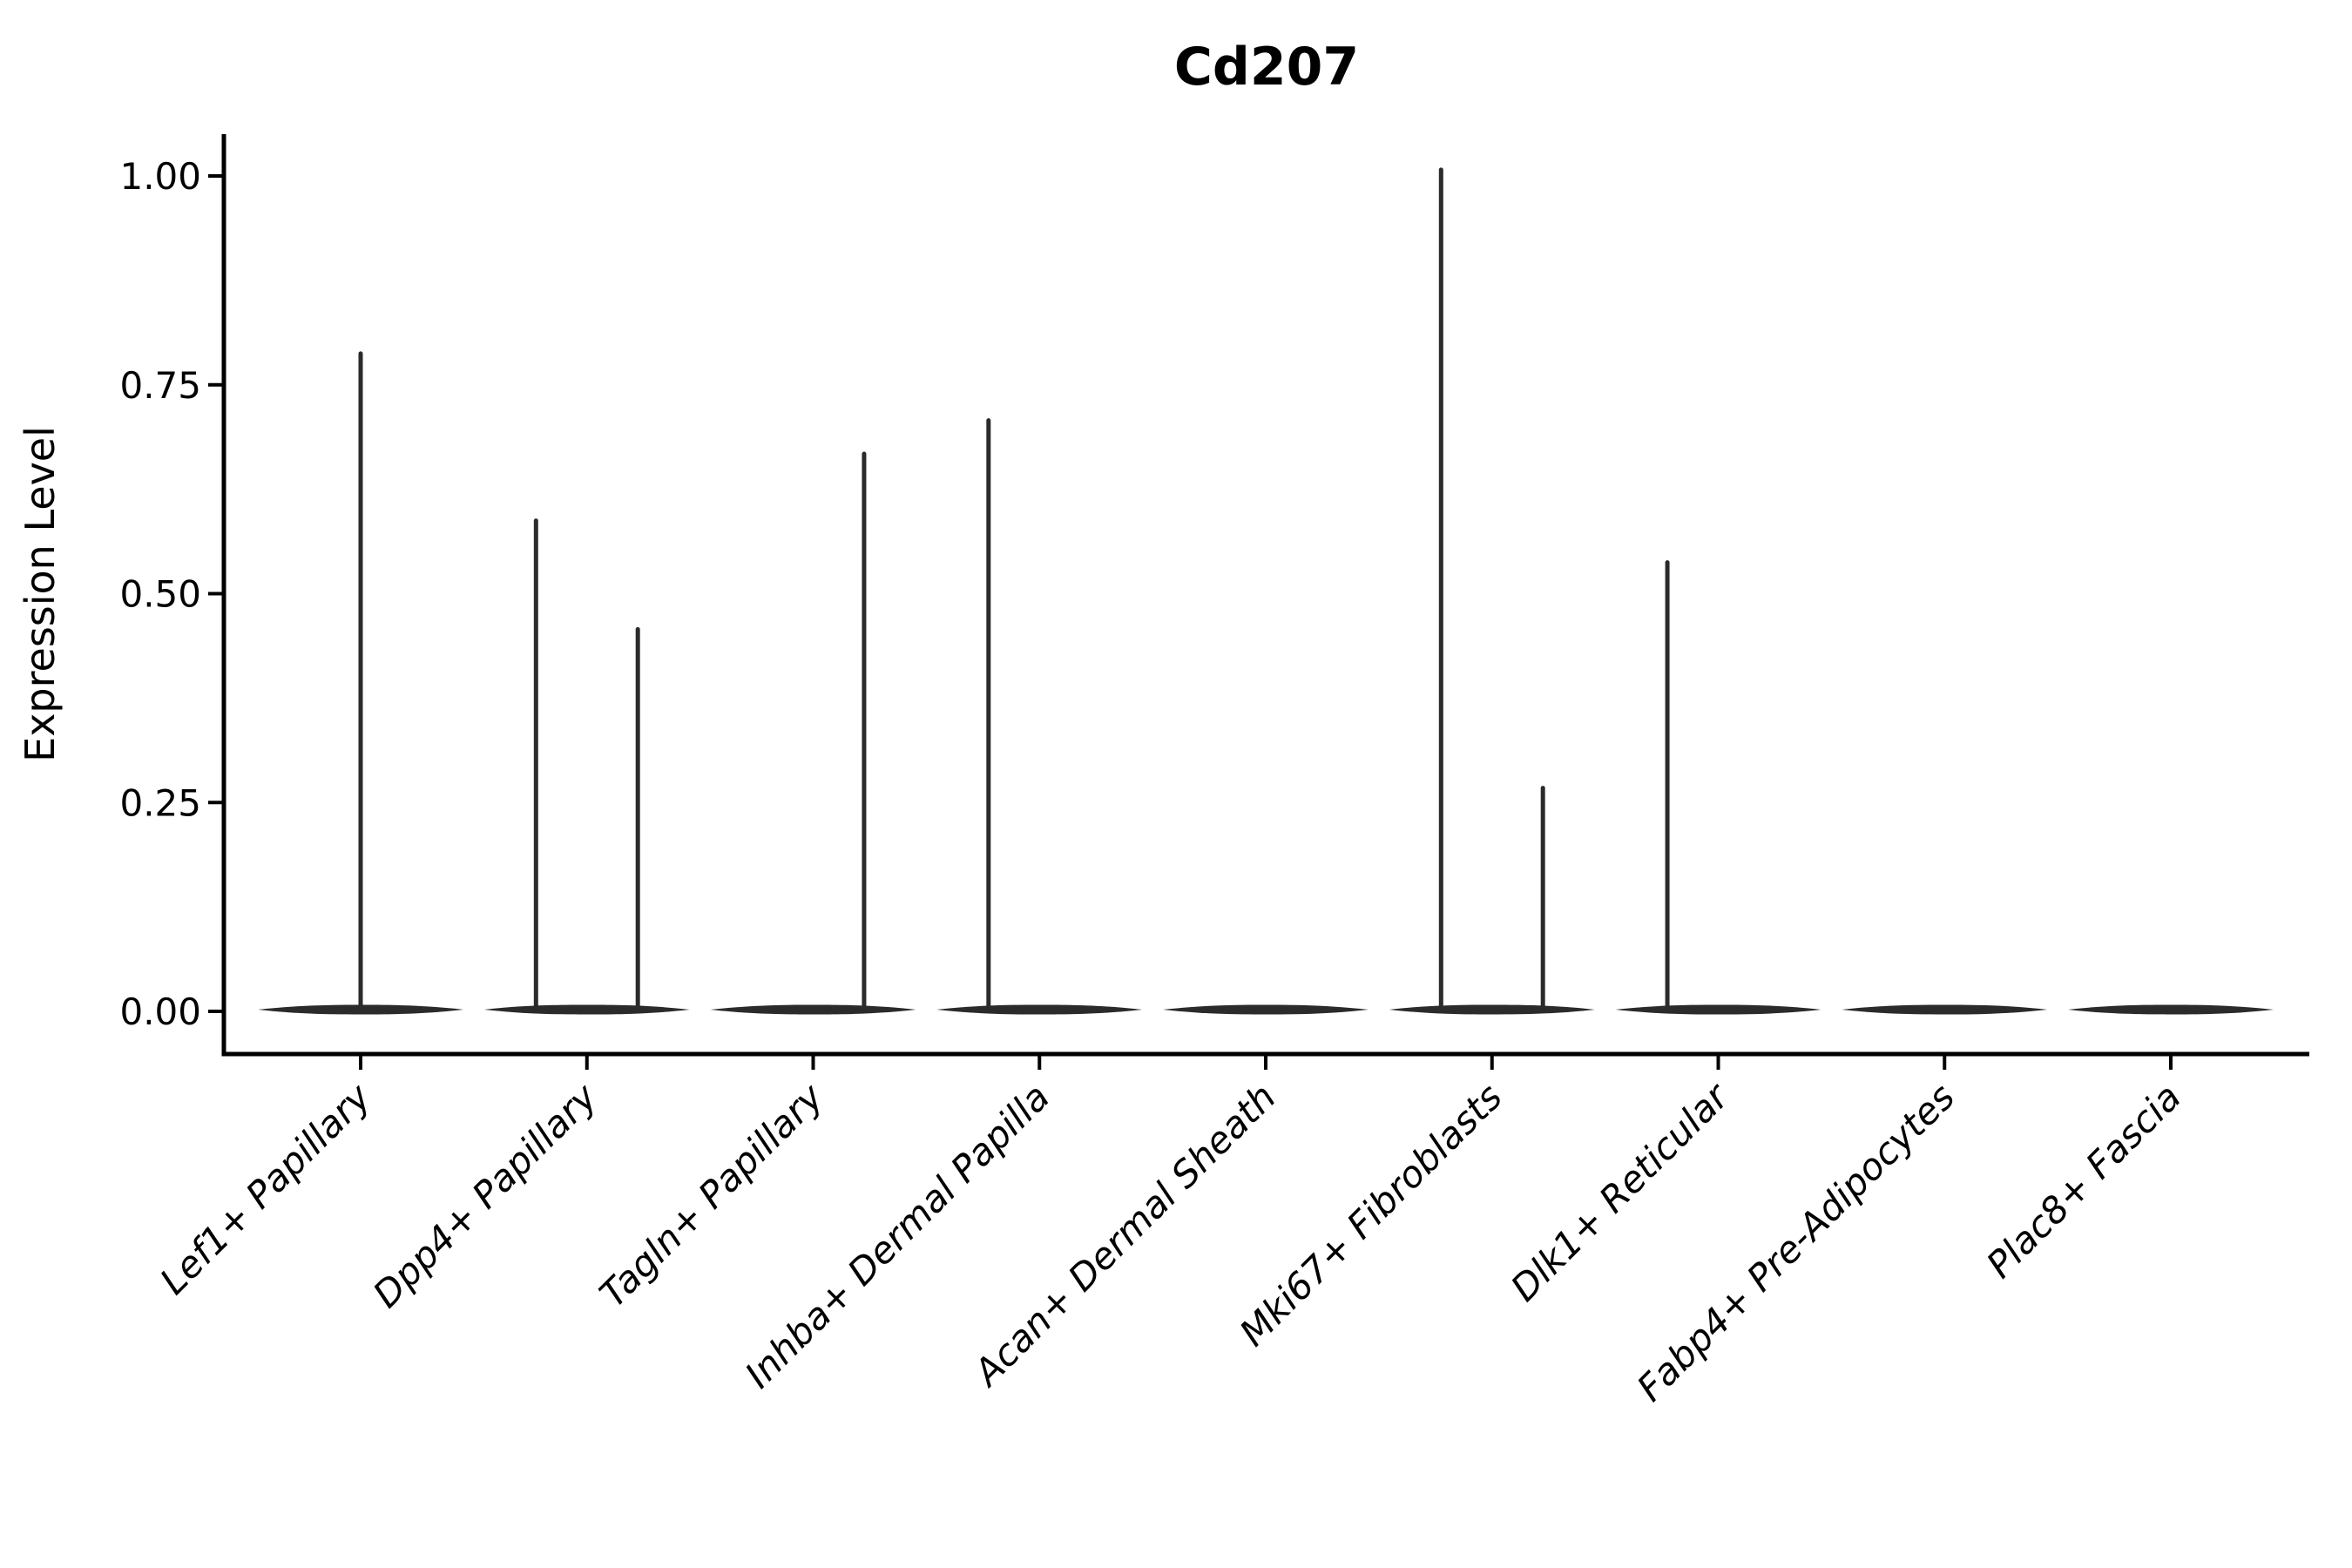 This screenshot has width=2352, height=1568. I want to click on x-tick-label: Dpp4+ Papillary, so click(485, 1195).